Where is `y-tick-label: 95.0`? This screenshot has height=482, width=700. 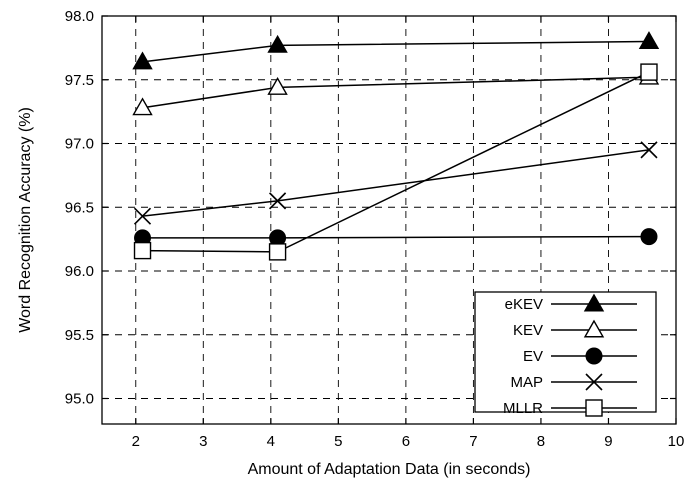 y-tick-label: 95.0 is located at coordinates (79, 399).